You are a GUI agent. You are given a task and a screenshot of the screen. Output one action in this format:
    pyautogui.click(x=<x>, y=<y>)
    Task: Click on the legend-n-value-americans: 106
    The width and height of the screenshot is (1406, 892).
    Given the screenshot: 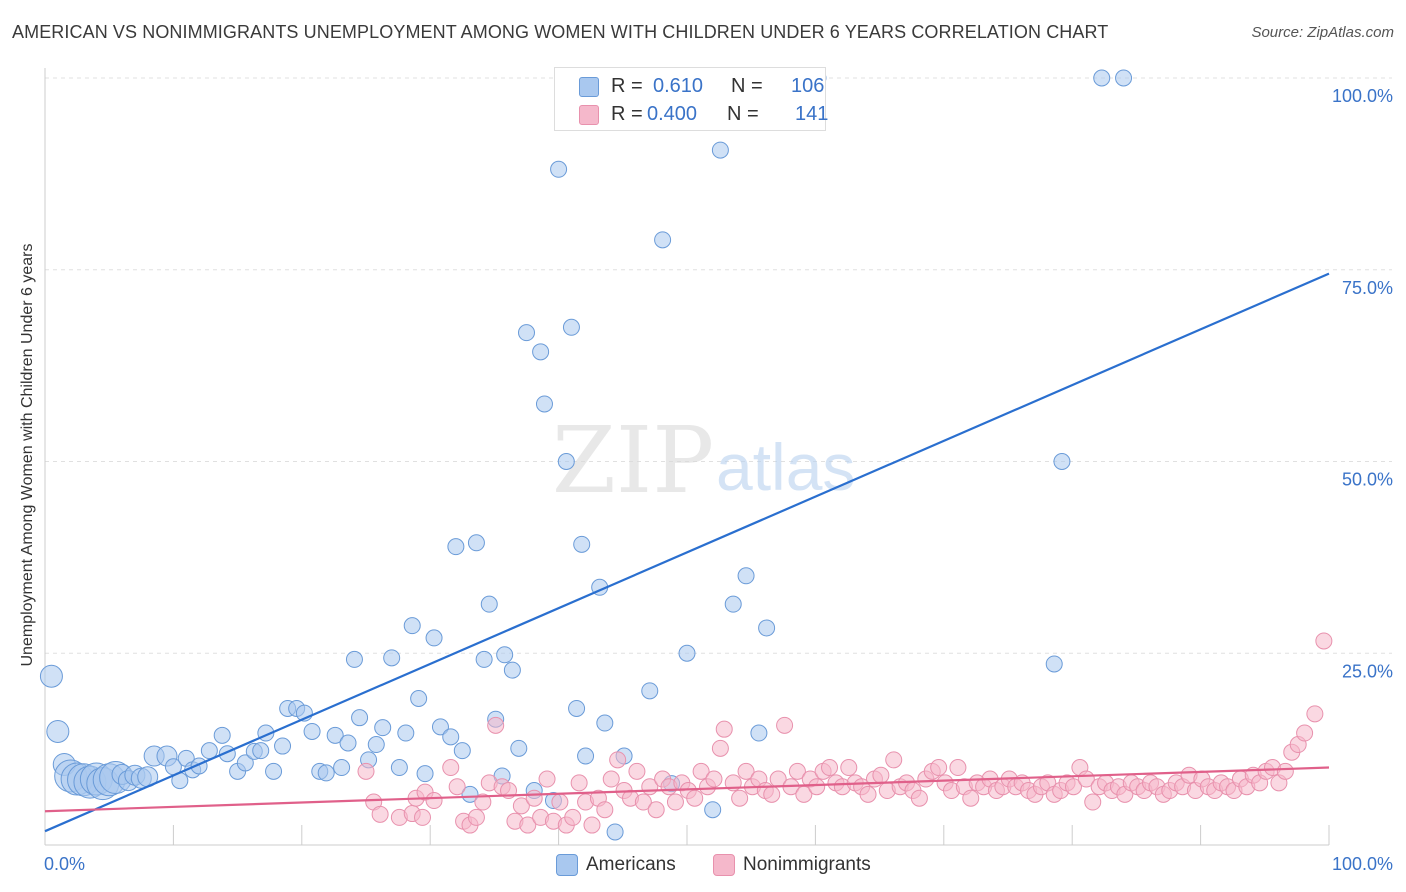 What is the action you would take?
    pyautogui.click(x=808, y=86)
    